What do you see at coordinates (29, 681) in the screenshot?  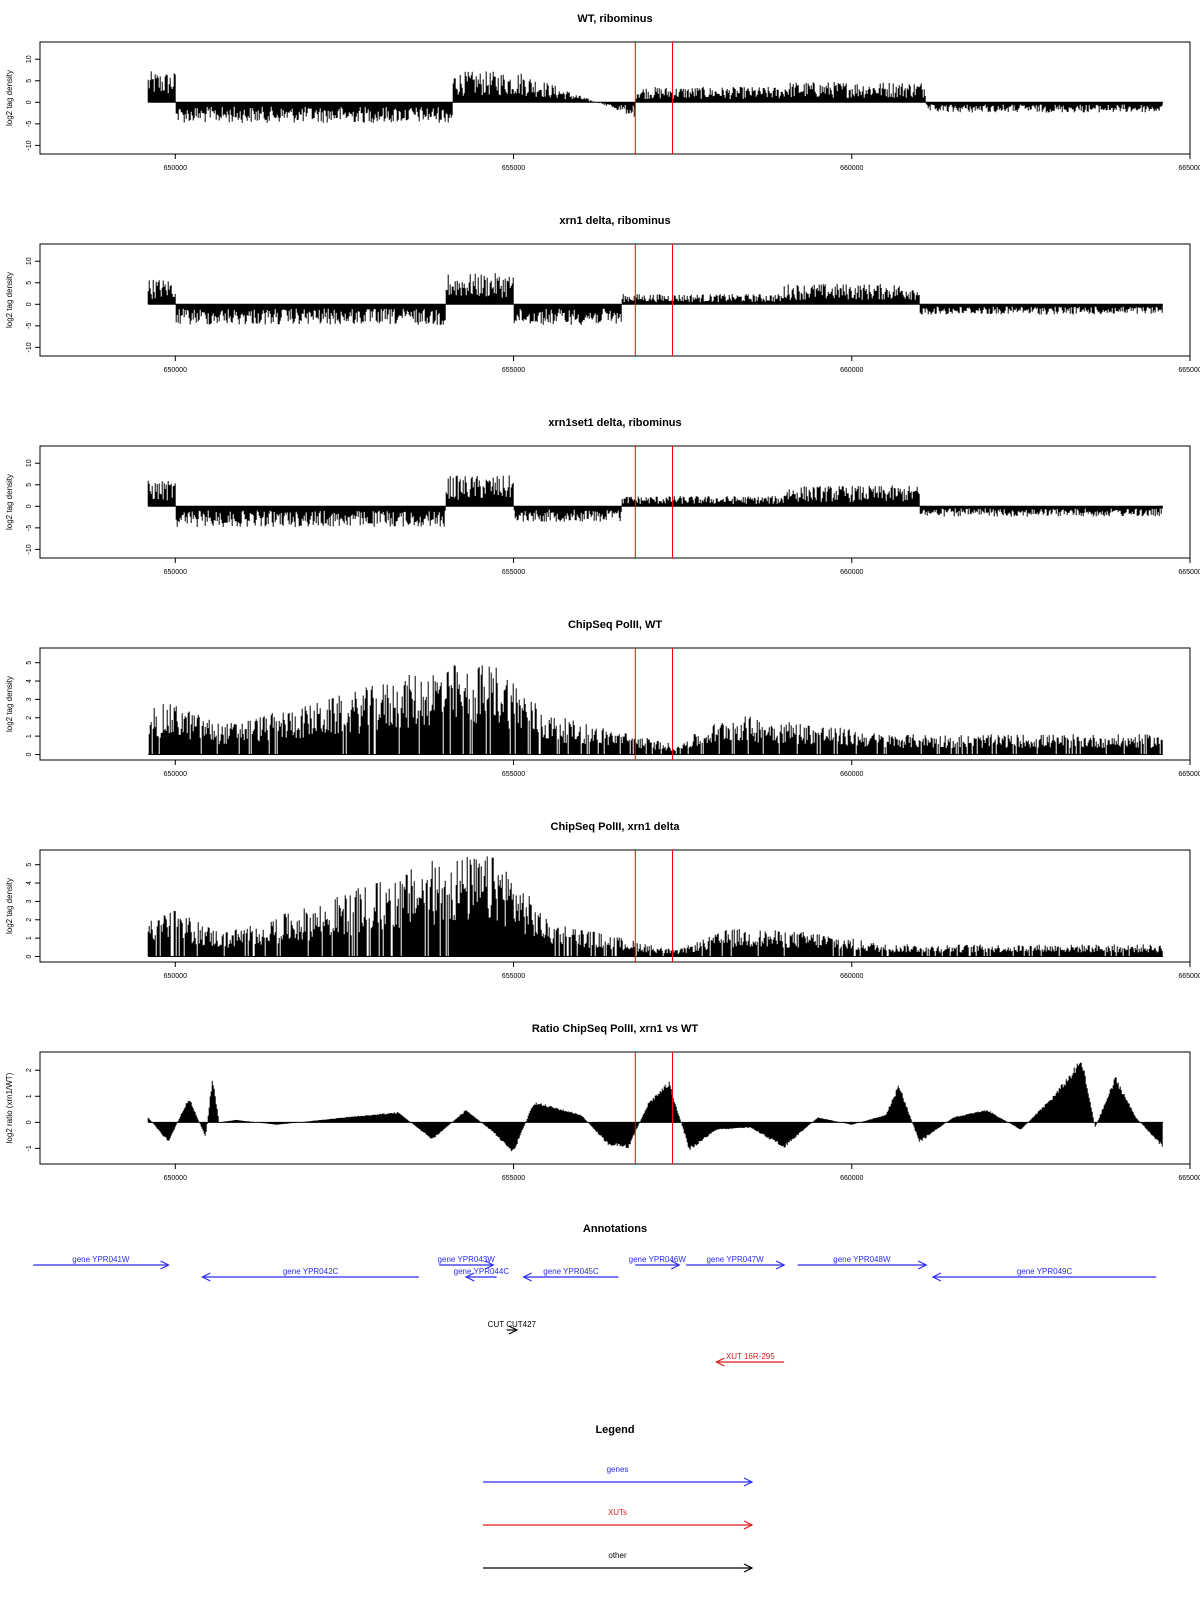 I see `y-tick-label: 4` at bounding box center [29, 681].